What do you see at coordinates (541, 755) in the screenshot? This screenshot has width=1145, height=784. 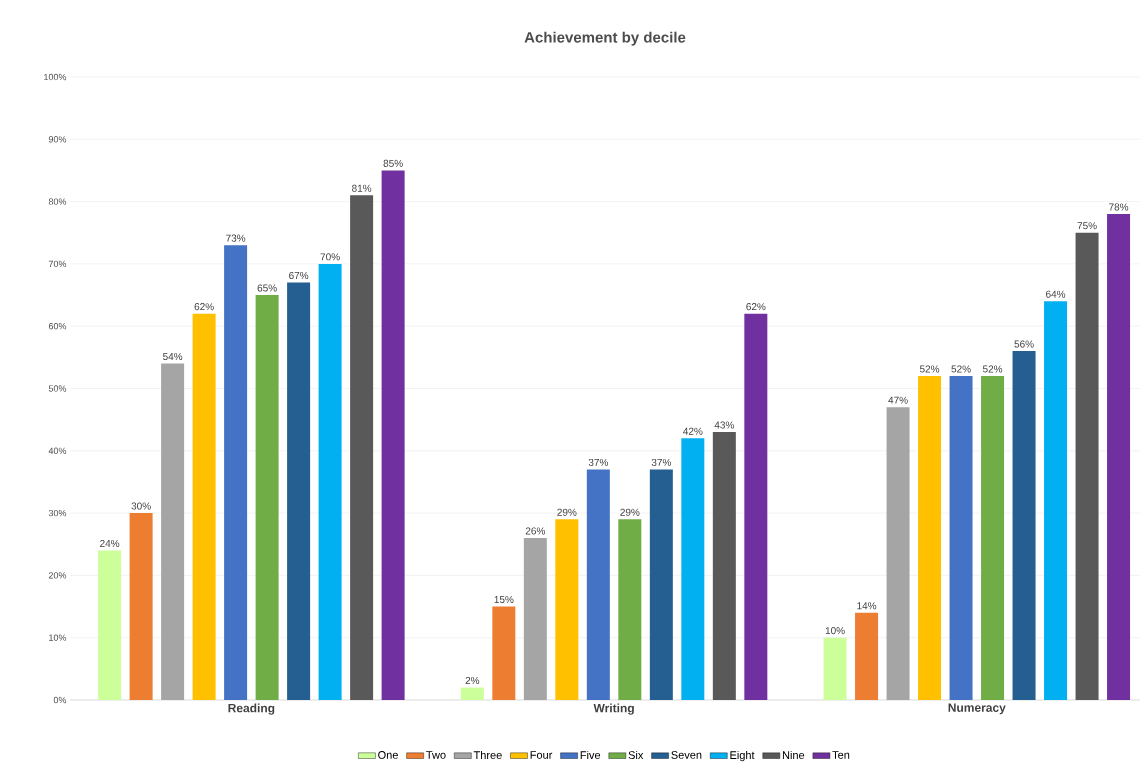 I see `legend-label: Four` at bounding box center [541, 755].